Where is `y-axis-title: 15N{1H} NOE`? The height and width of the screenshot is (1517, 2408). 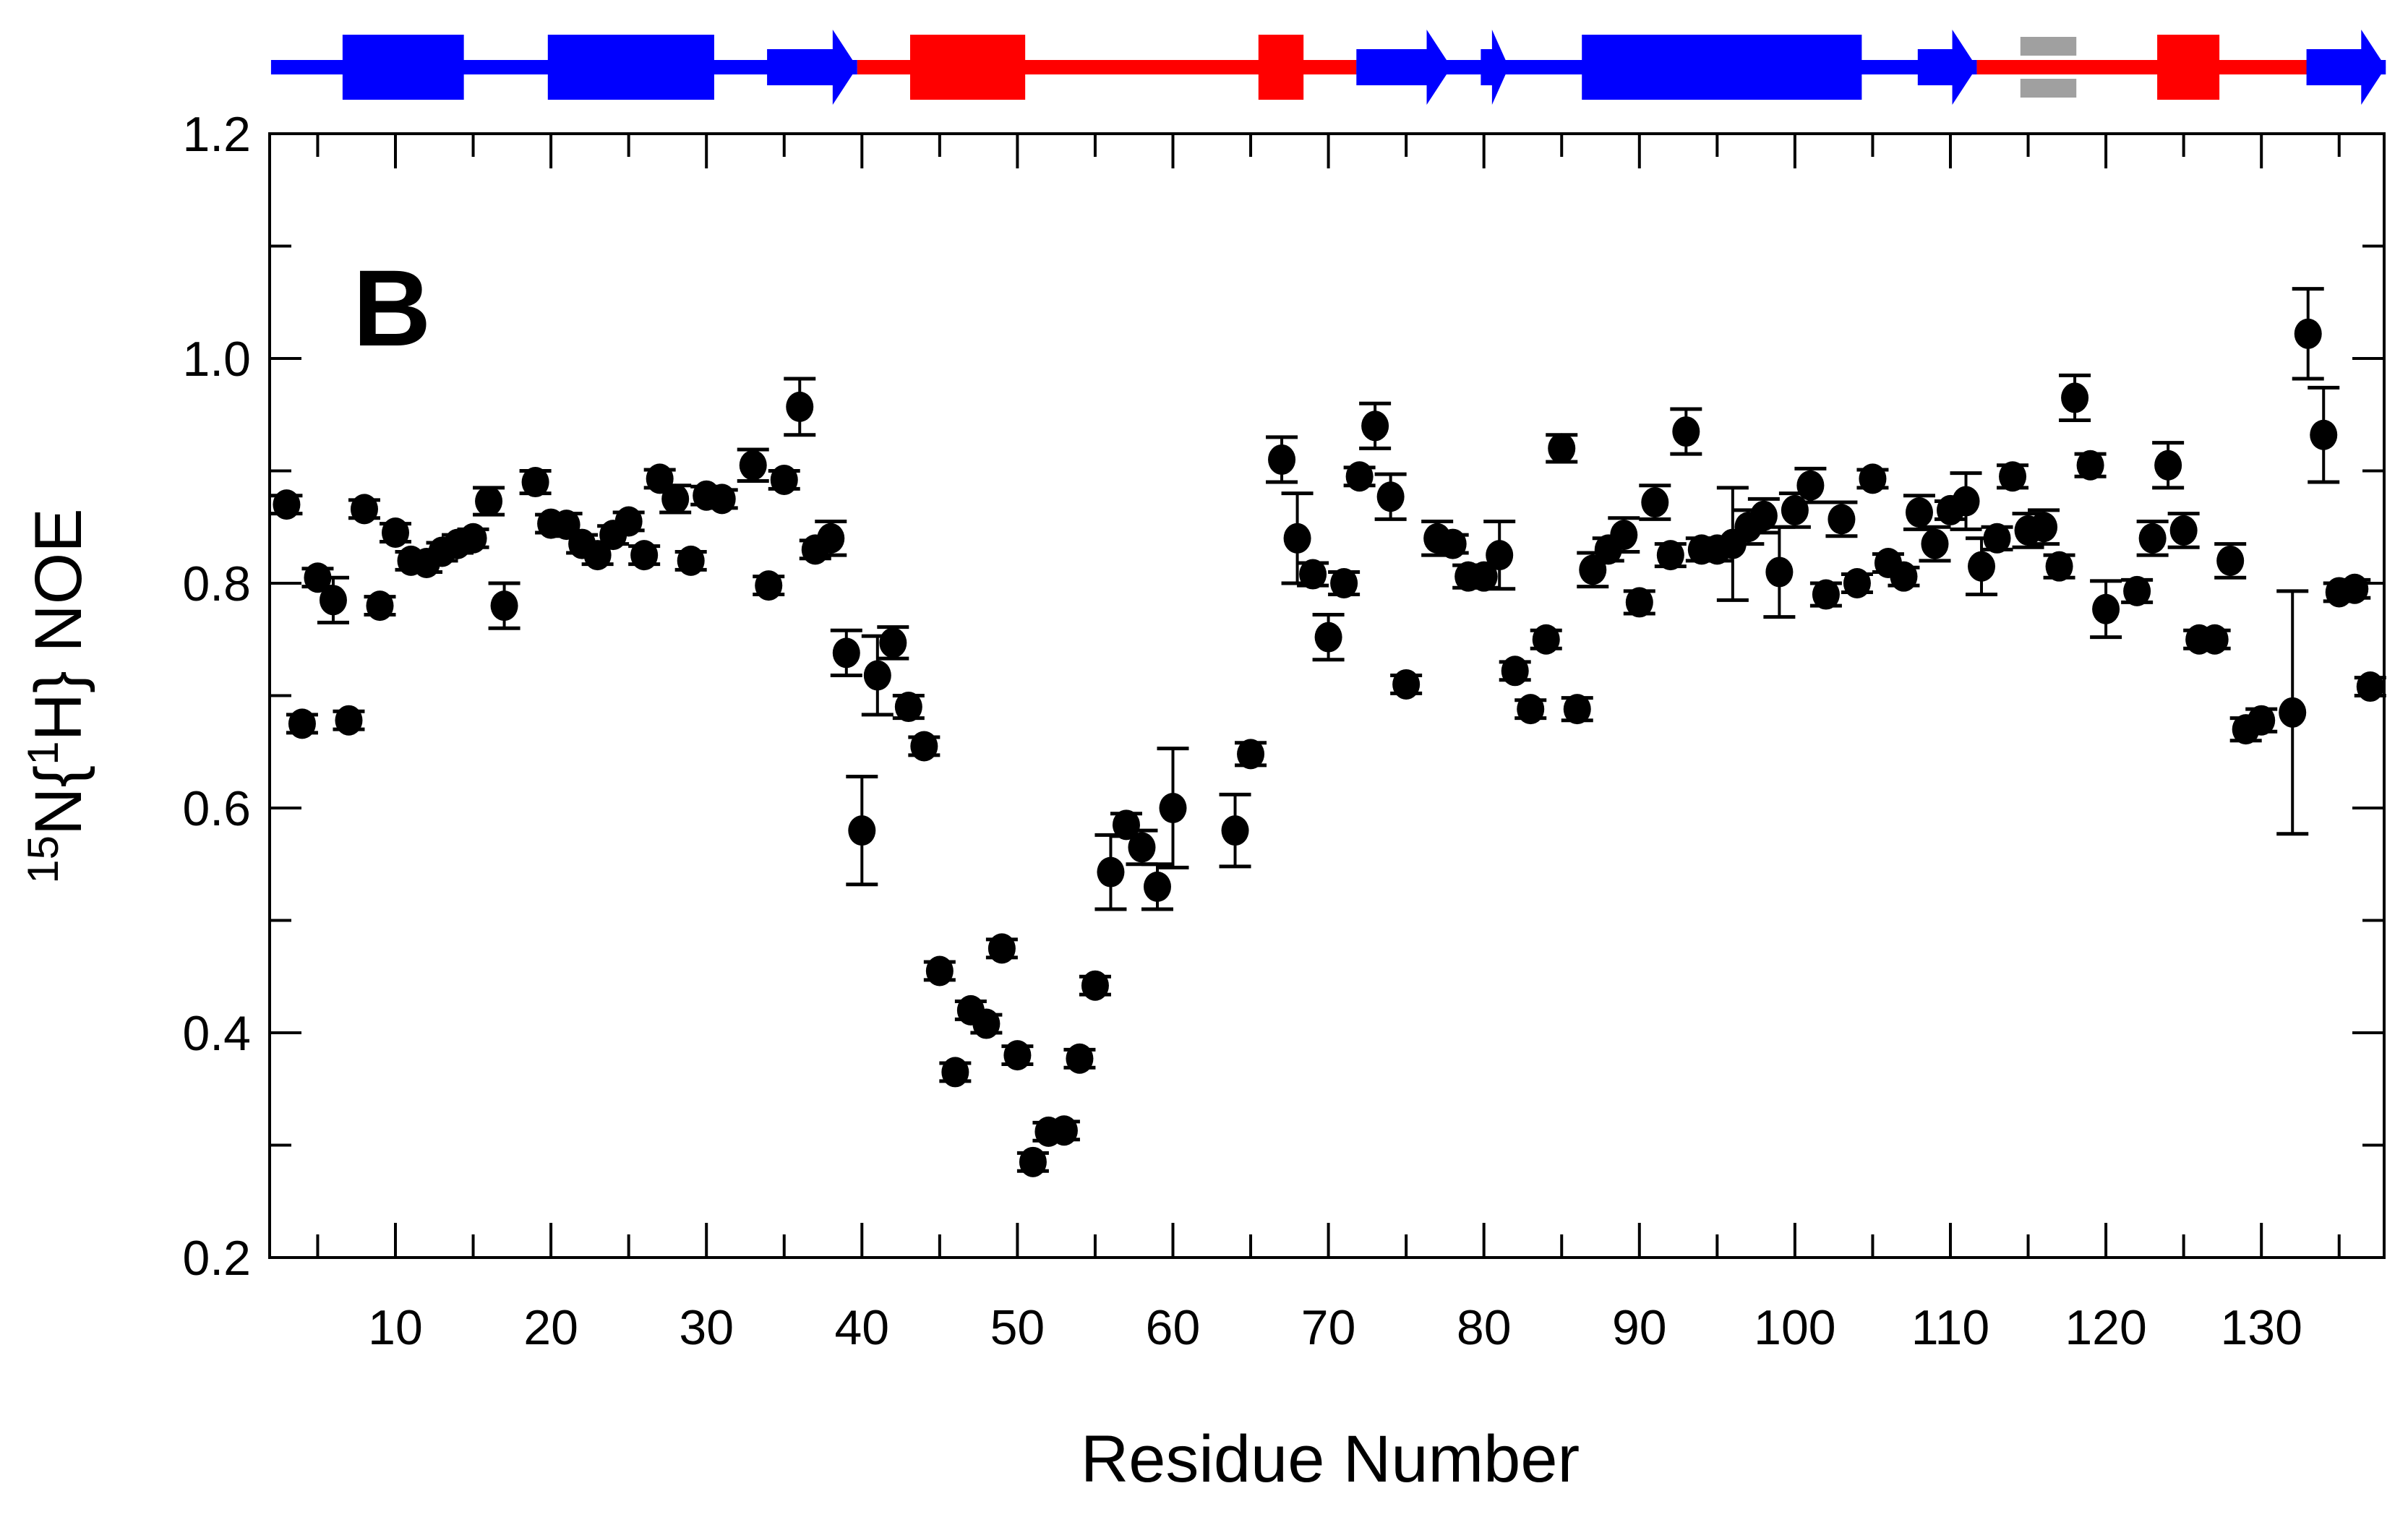 y-axis-title: 15N{1H} NOE is located at coordinates (57, 695).